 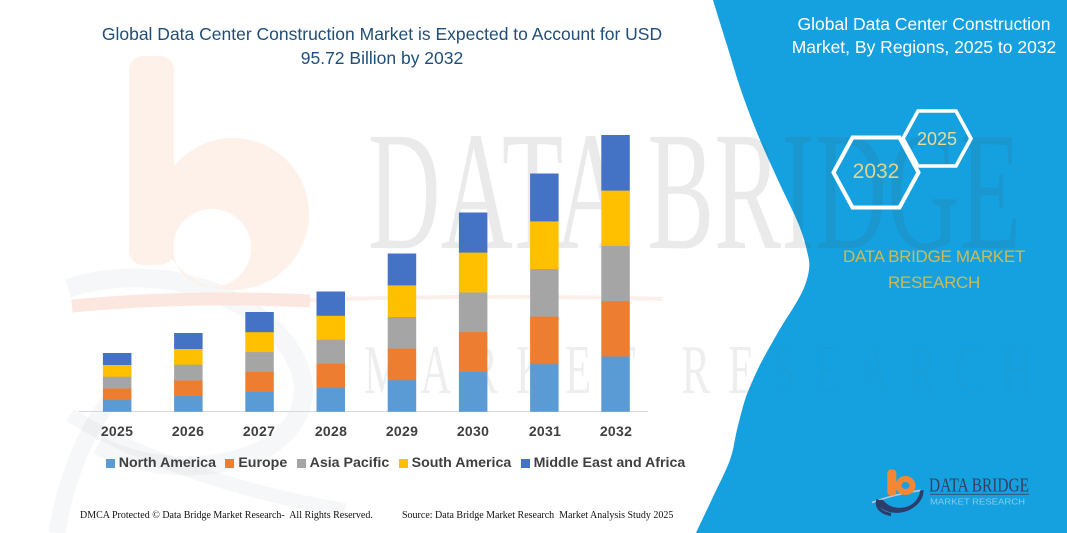 I want to click on svg-text: 2025, so click(x=937, y=139).